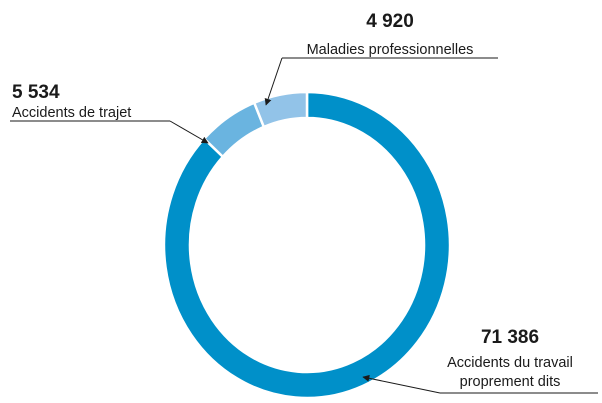  Describe the element at coordinates (390, 50) in the screenshot. I see `slice-label-maladies-professionnelles: Maladies professionnelles` at that location.